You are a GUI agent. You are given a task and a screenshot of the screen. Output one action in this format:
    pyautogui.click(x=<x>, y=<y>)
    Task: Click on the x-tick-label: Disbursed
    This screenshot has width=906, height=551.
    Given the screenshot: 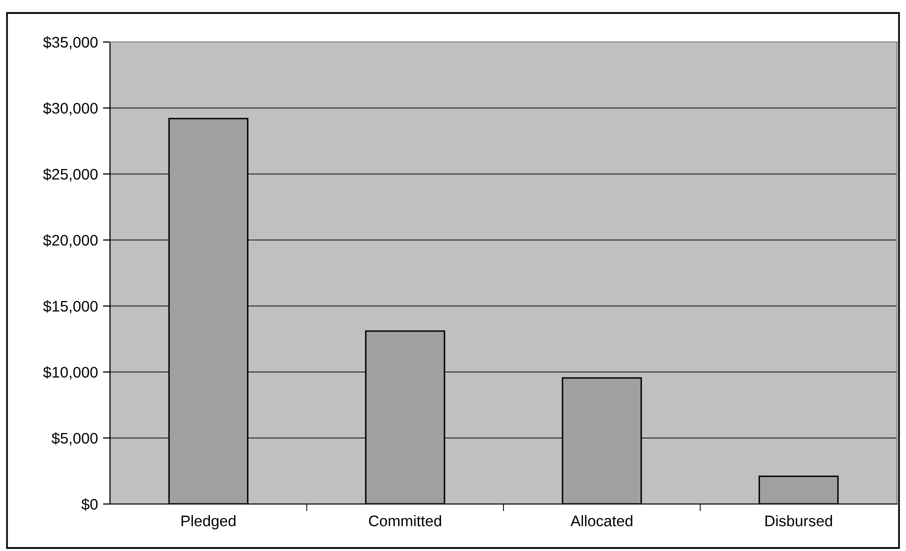 What is the action you would take?
    pyautogui.click(x=798, y=520)
    